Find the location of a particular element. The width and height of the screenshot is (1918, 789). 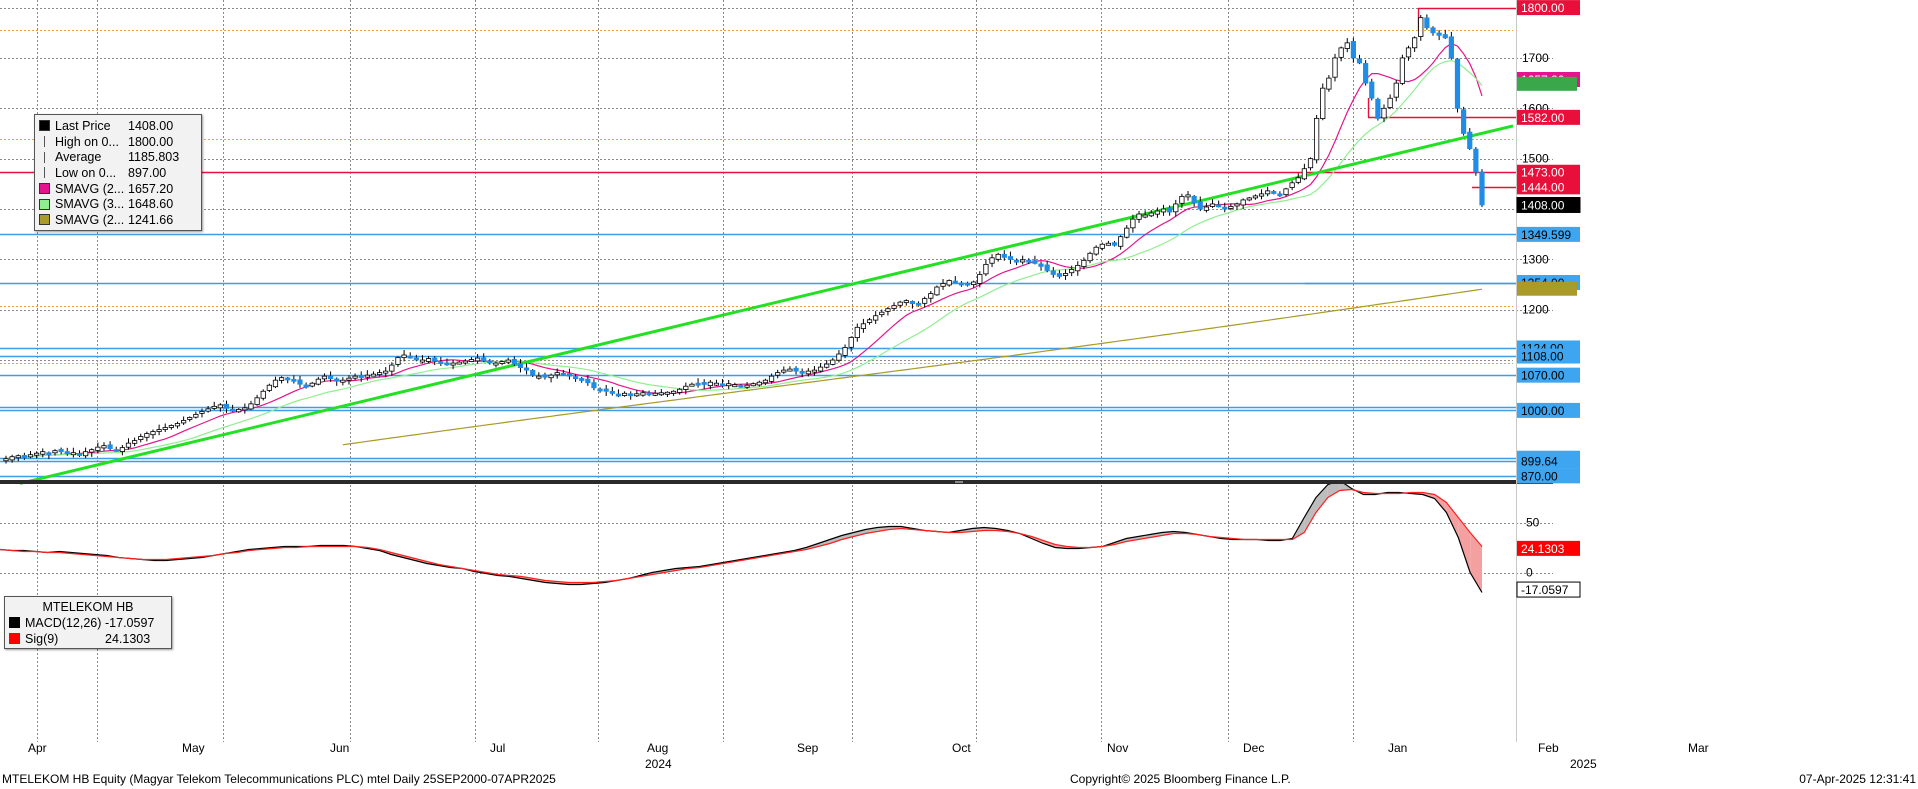

price-tag: 899.64 is located at coordinates (1548, 461).